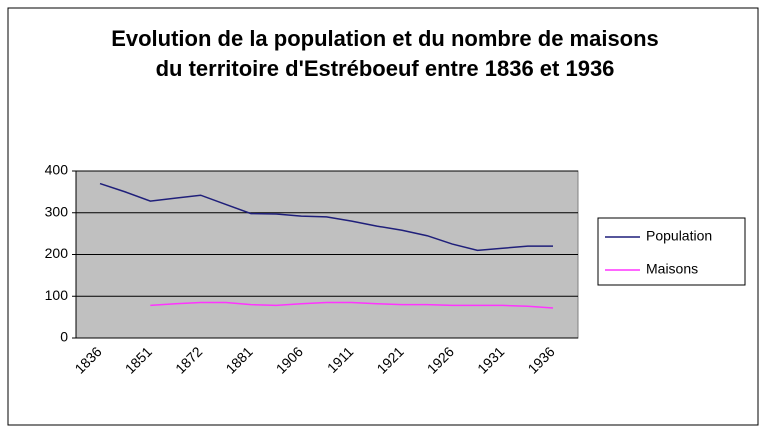 The image size is (768, 436). I want to click on y-tick-label: 100, so click(57, 295).